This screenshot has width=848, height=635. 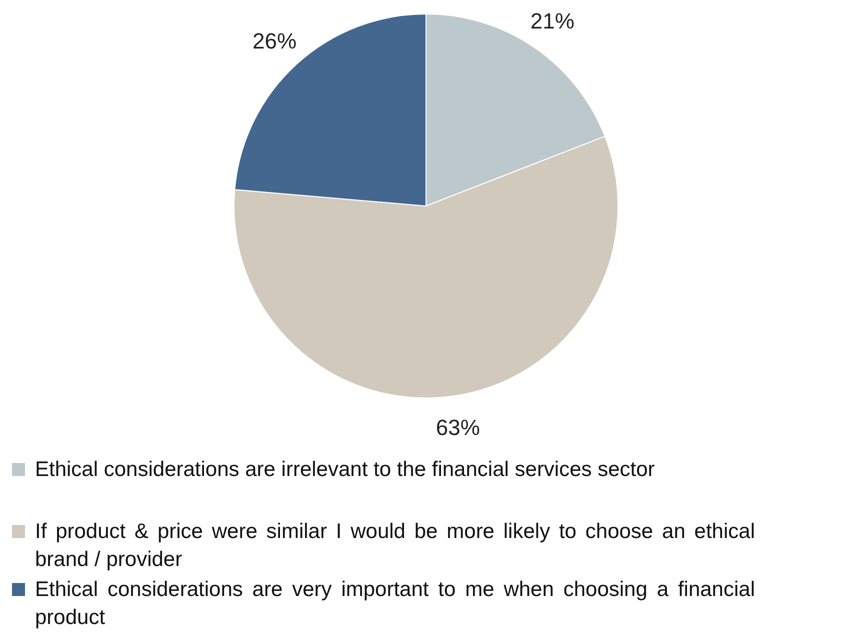 I want to click on legend-label: If product & price were similar I would be more likely to choose an ethical brand / provider, so click(x=395, y=546).